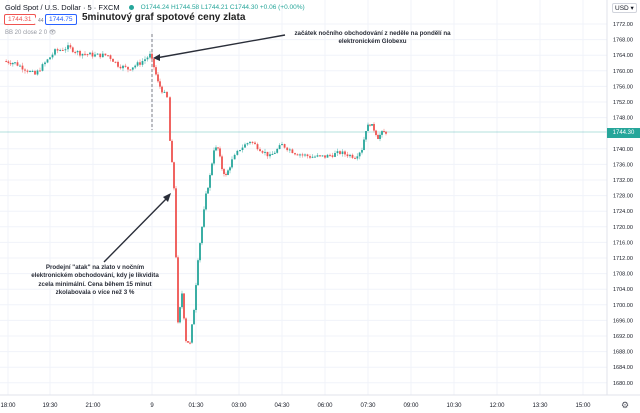 The width and height of the screenshot is (640, 413). I want to click on price-tick: 1728.00, so click(623, 197).